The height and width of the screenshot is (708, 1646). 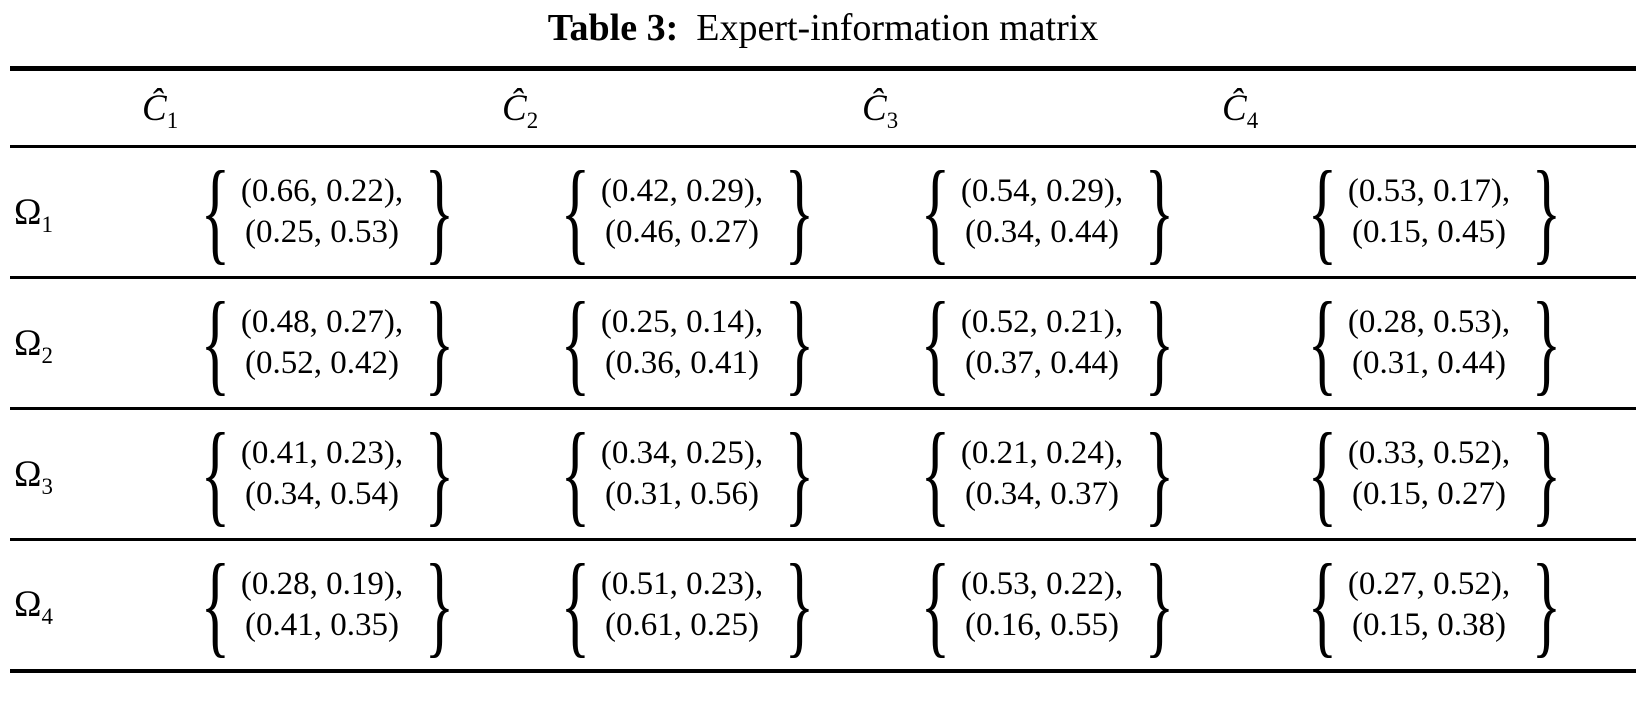 I want to click on row-label-subscript: 2, so click(x=47, y=355).